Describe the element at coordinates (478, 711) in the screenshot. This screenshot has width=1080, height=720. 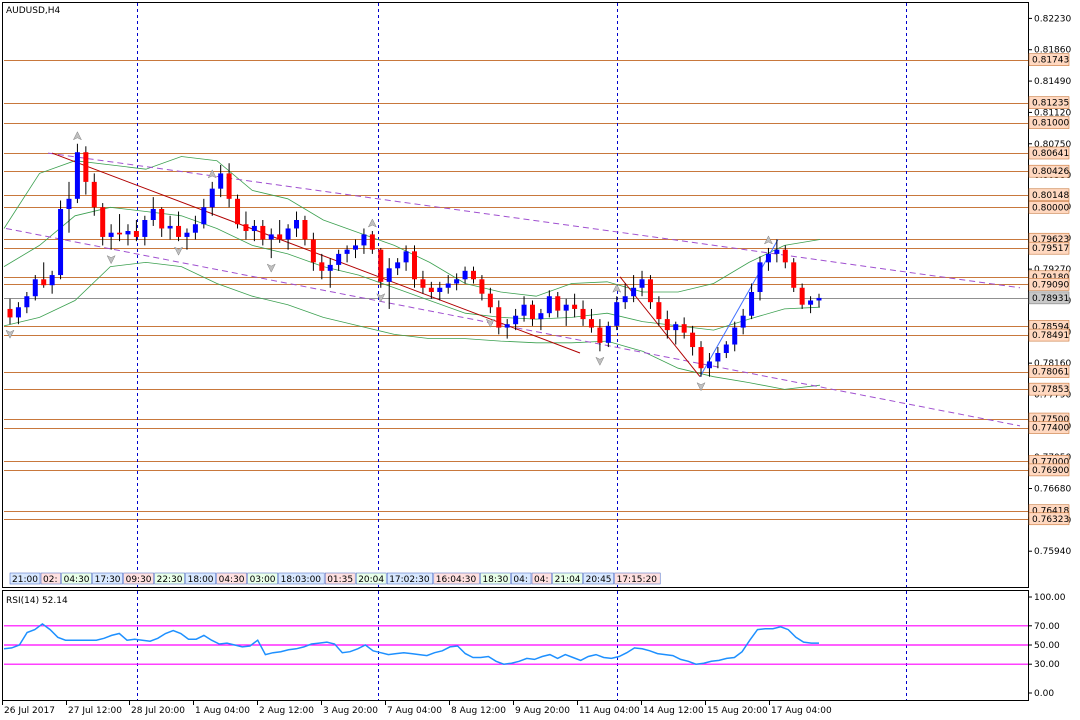
I see `time-tick-label: 8 Aug 12:00` at that location.